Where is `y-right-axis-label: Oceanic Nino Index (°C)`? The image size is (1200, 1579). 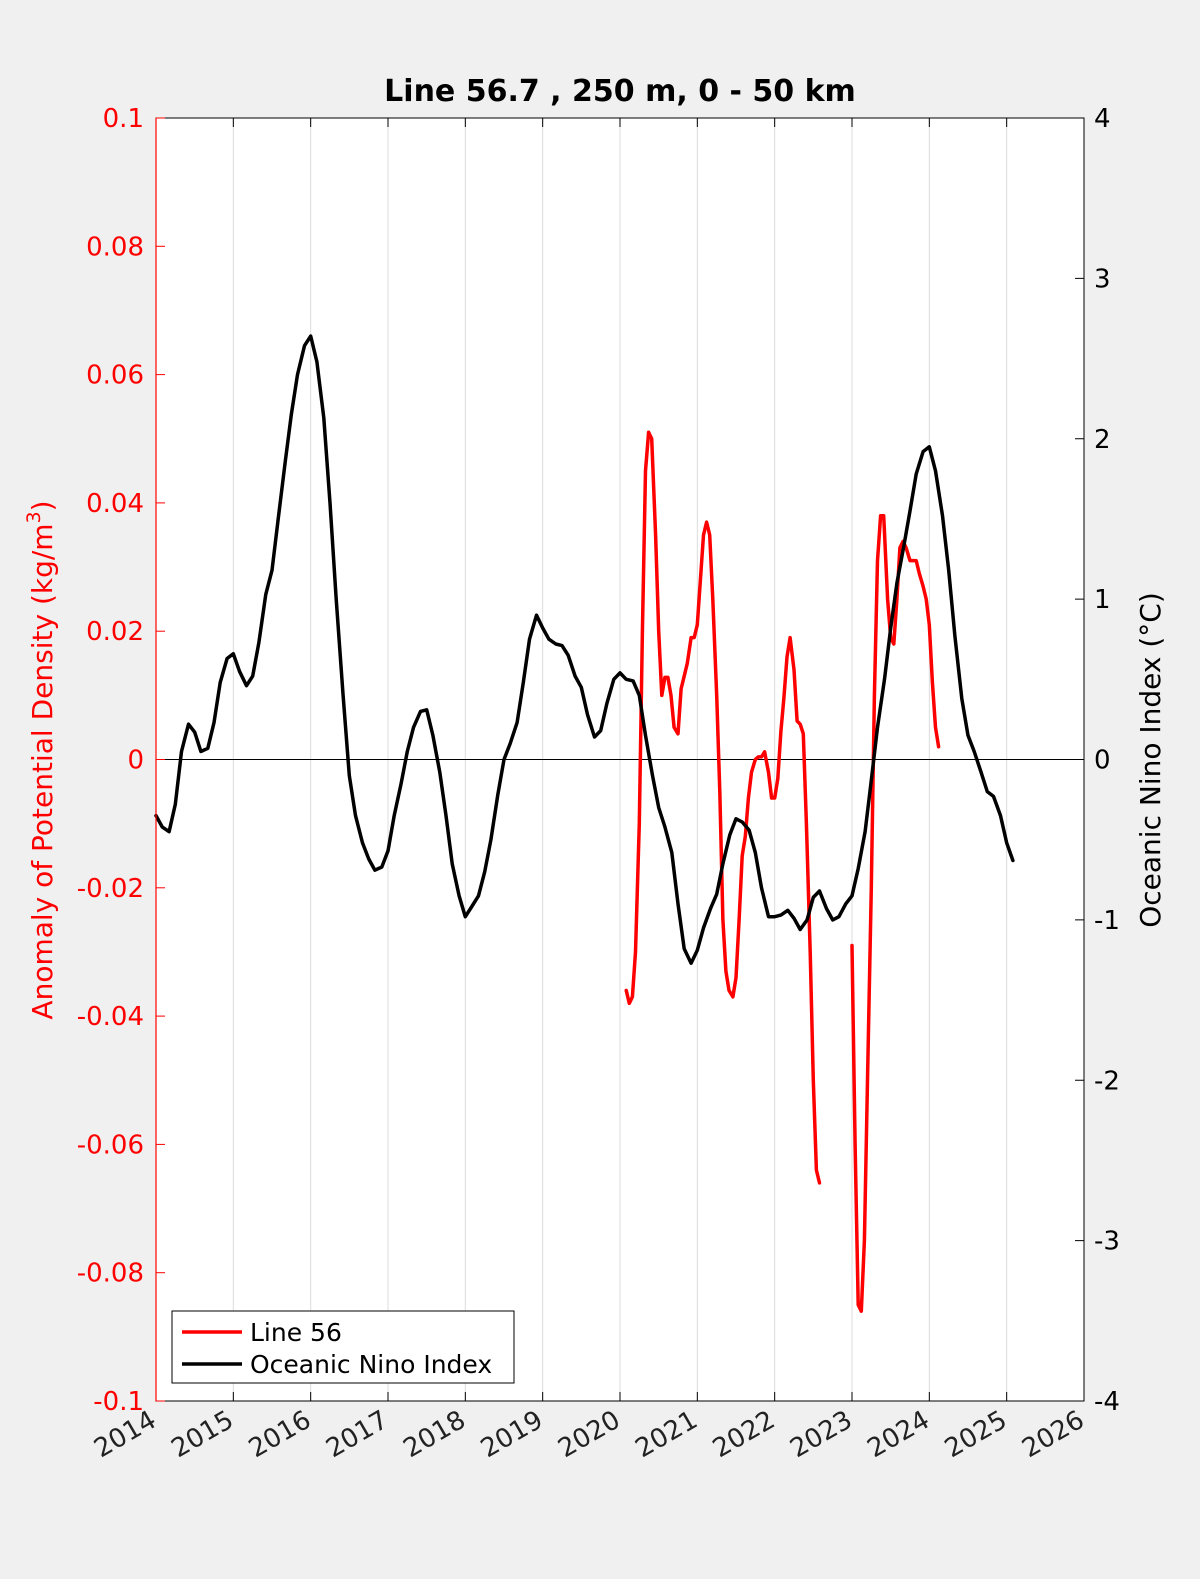 y-right-axis-label: Oceanic Nino Index (°C) is located at coordinates (1150, 760).